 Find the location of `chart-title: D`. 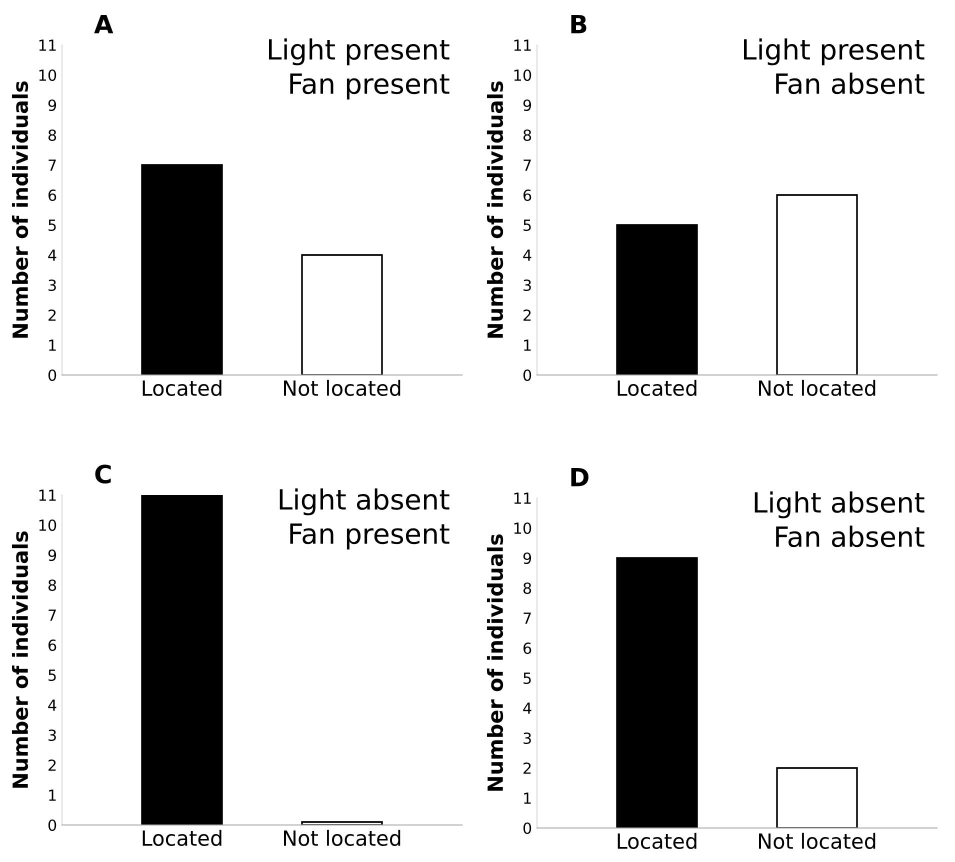

chart-title: D is located at coordinates (579, 477).